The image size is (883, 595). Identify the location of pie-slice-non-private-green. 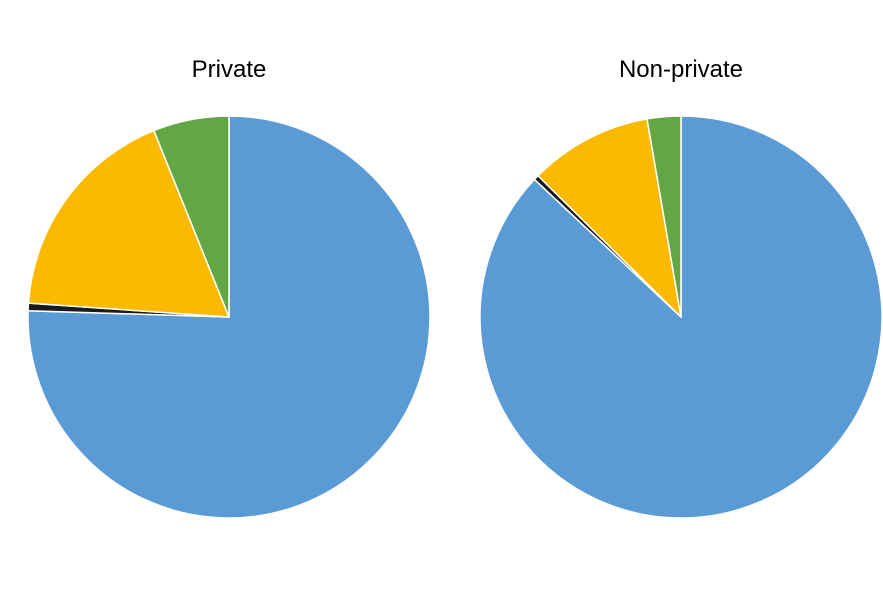
(664, 216).